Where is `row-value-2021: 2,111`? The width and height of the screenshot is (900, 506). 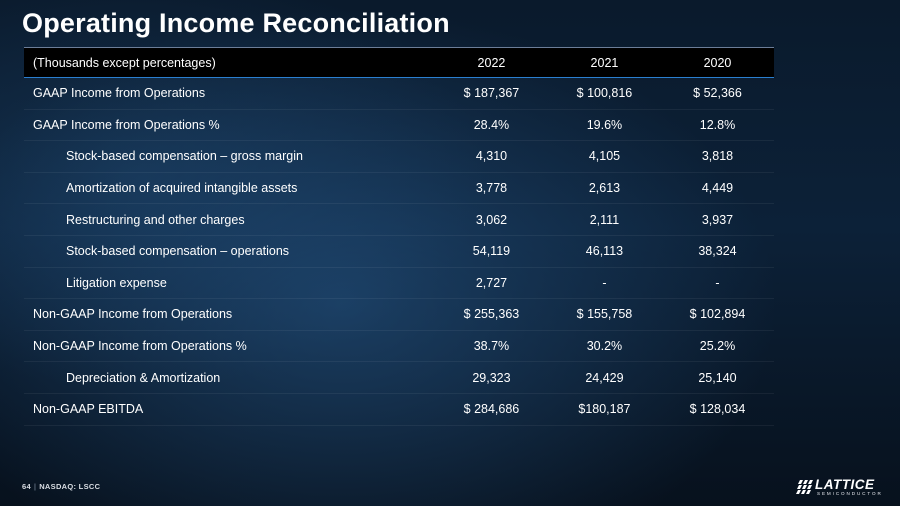 row-value-2021: 2,111 is located at coordinates (604, 219).